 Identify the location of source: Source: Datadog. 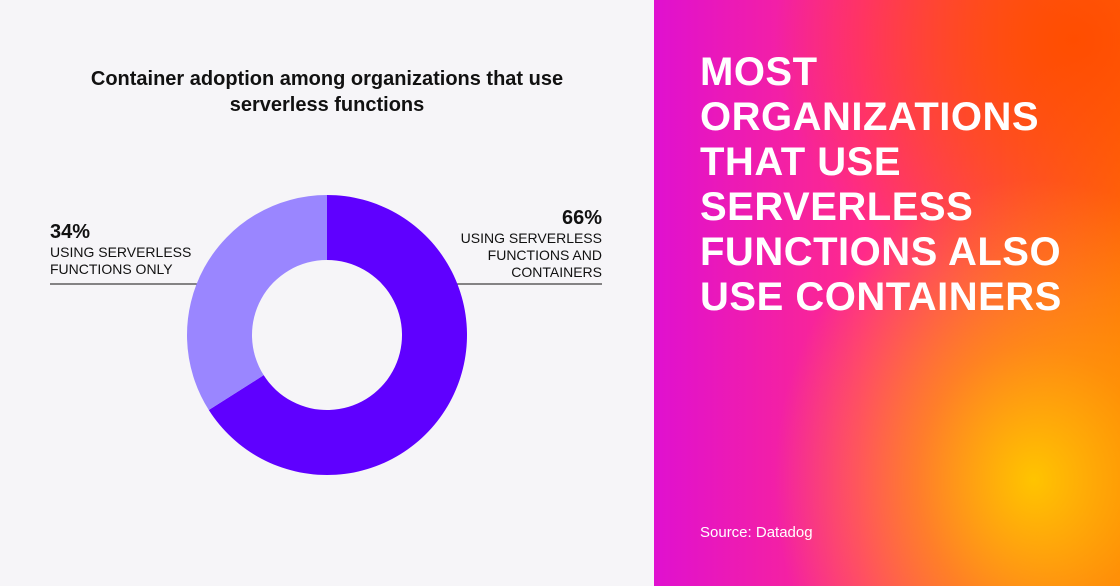
(756, 532).